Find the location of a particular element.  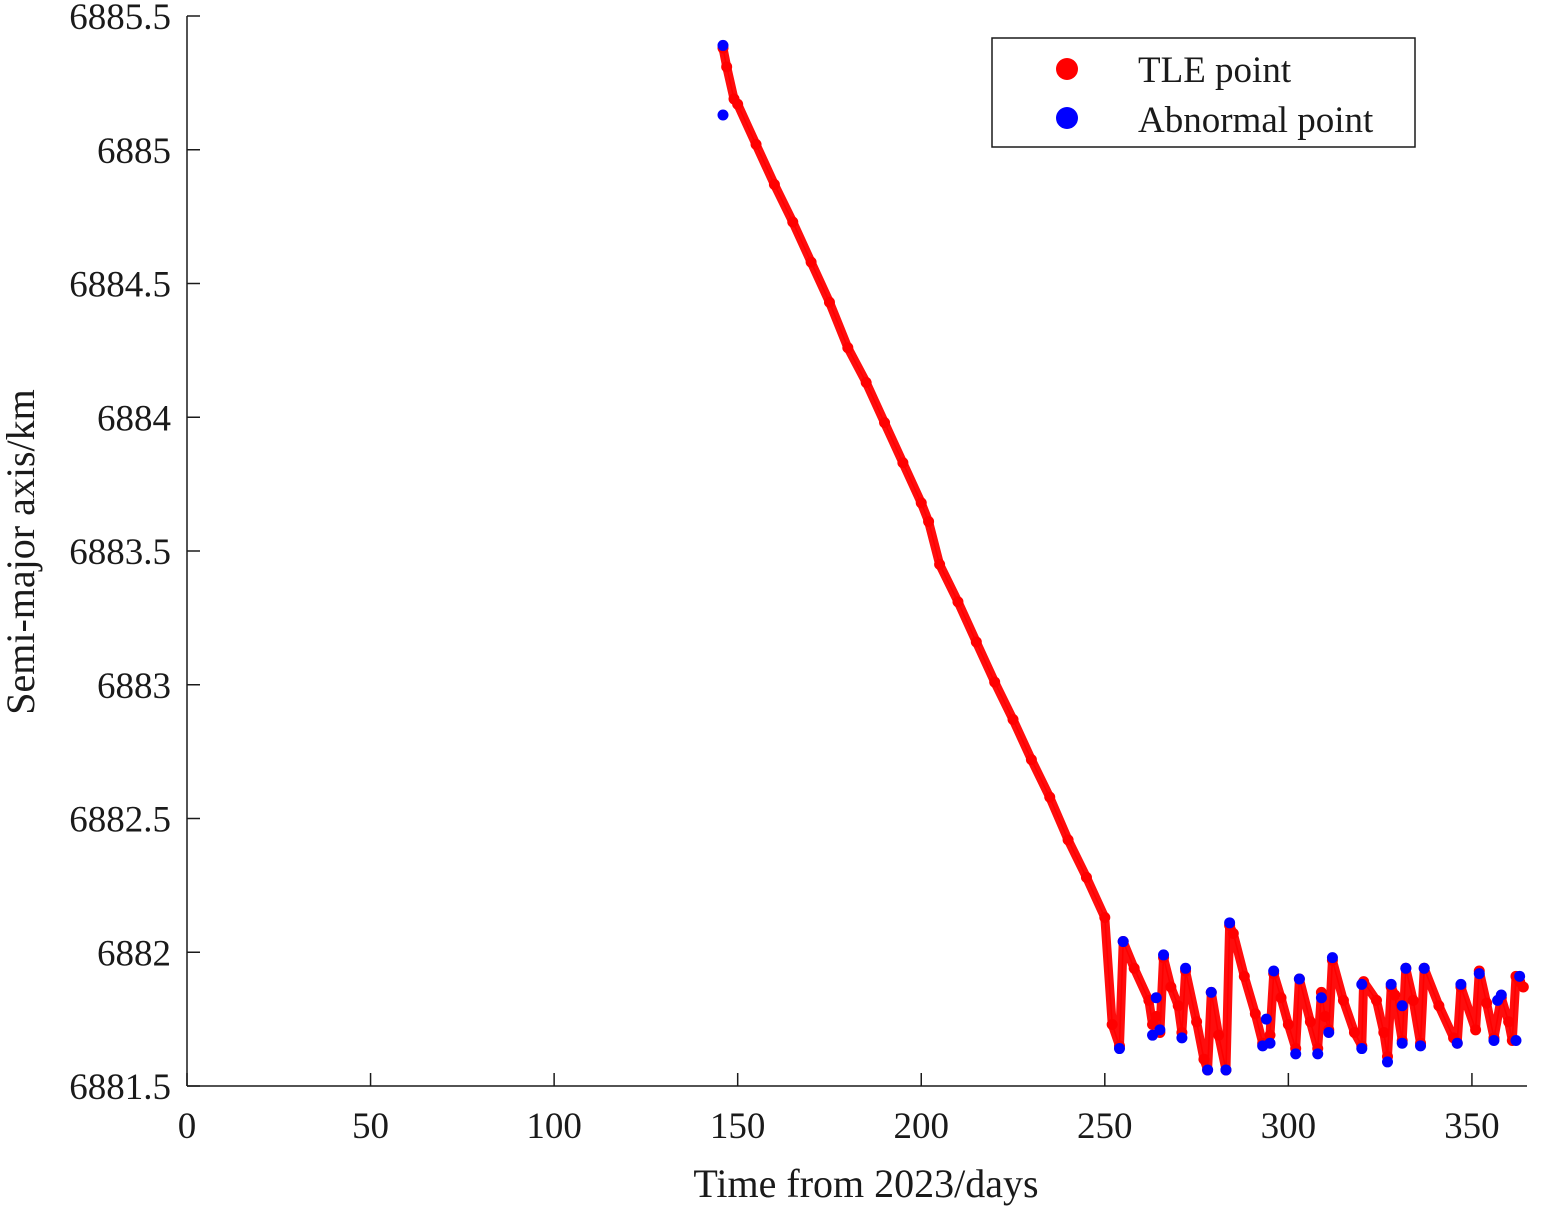

x-tick-label: 0 is located at coordinates (187, 1126).